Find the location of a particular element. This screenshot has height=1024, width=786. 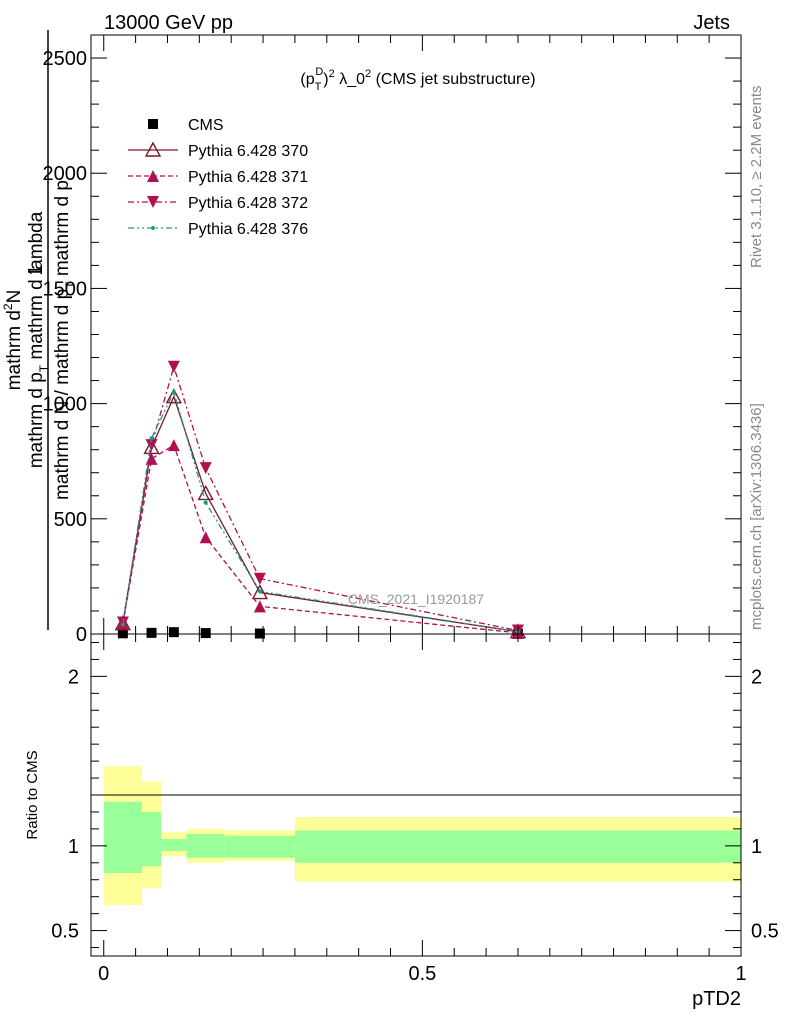

main-ytick-label: 1500 is located at coordinates (65, 289).